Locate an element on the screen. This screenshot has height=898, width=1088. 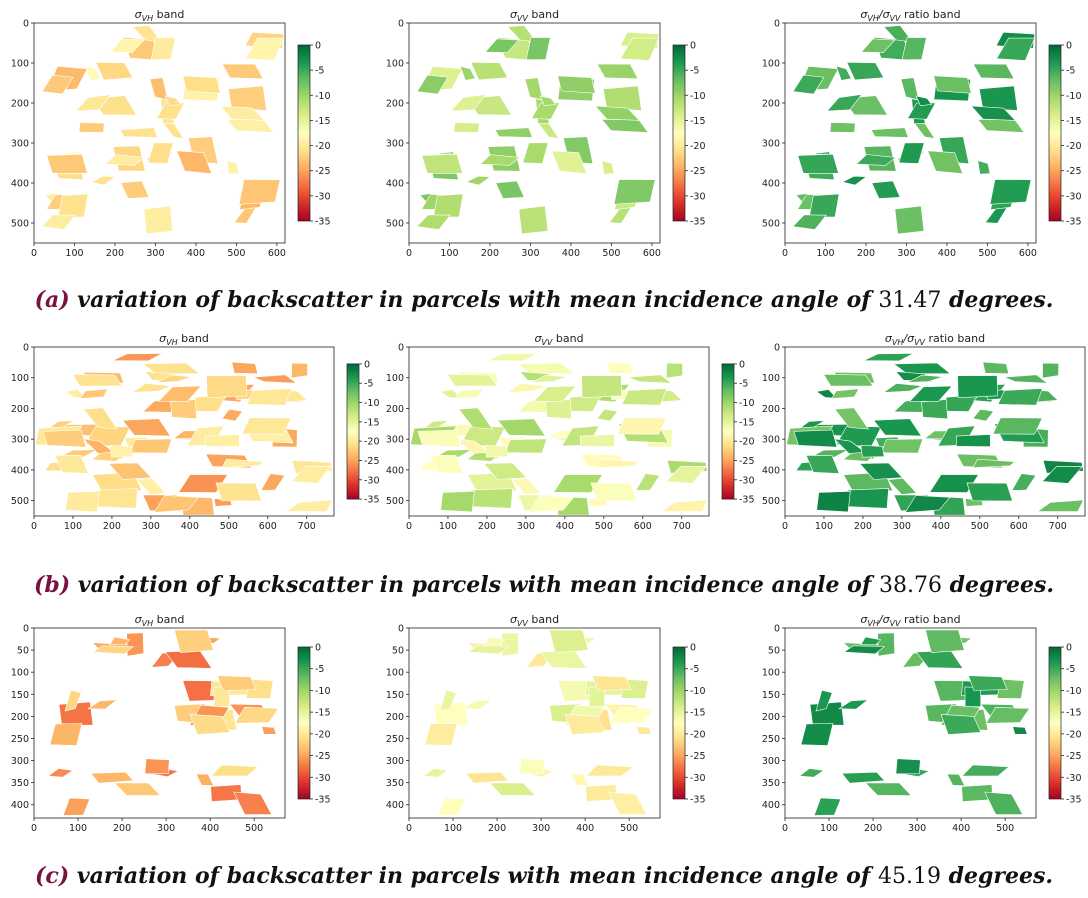
caption-angle: 31.47 is located at coordinates (910, 300).